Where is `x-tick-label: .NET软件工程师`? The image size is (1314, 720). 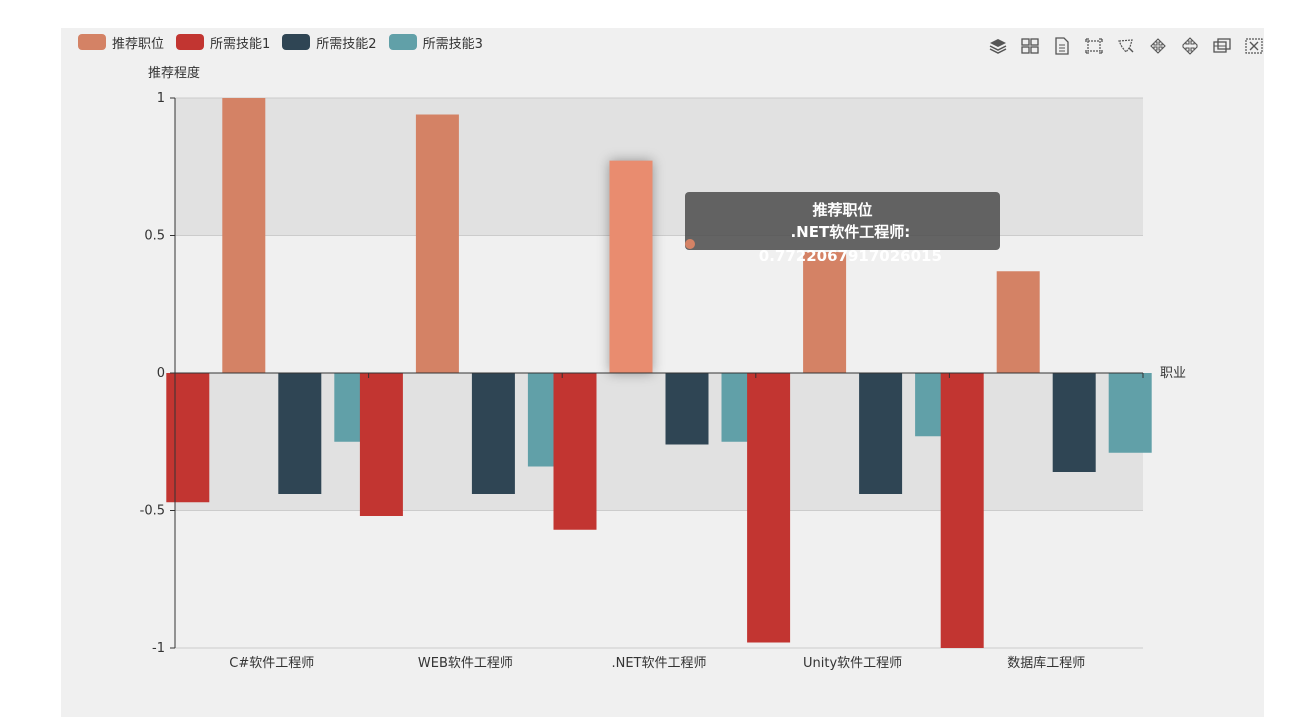
x-tick-label: .NET软件工程师 is located at coordinates (658, 663).